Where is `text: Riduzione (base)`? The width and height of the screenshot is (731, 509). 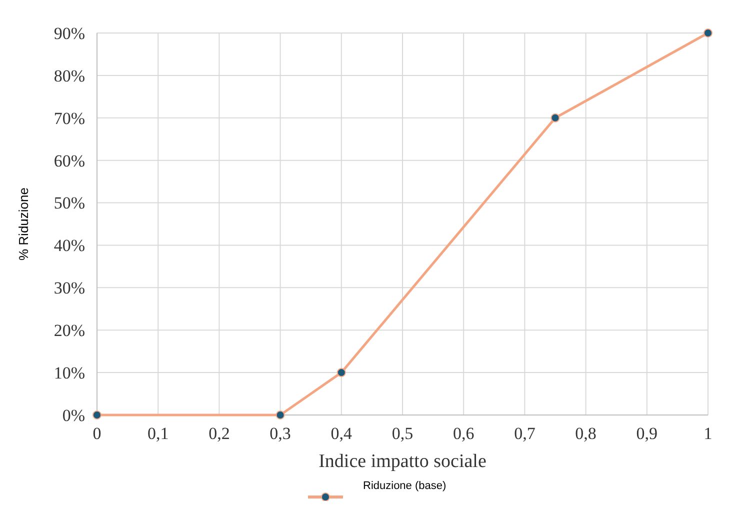 text: Riduzione (base) is located at coordinates (404, 486).